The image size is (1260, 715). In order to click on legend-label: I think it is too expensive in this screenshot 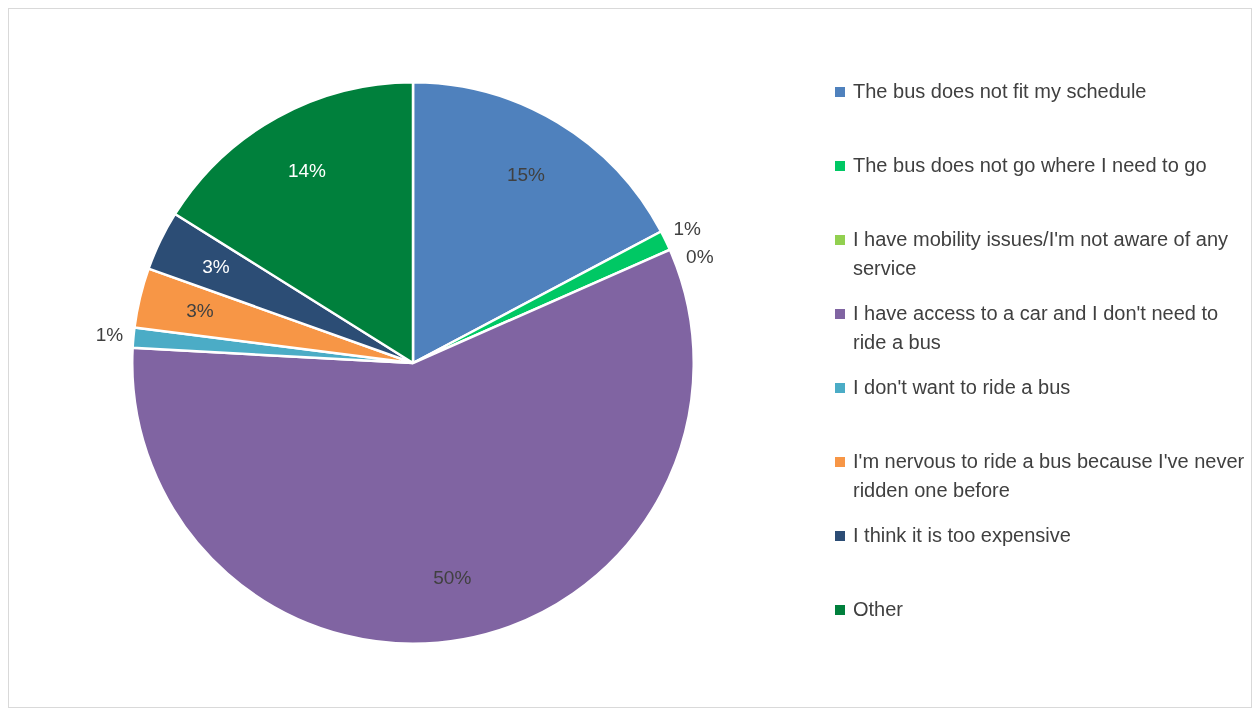, I will do `click(962, 535)`.